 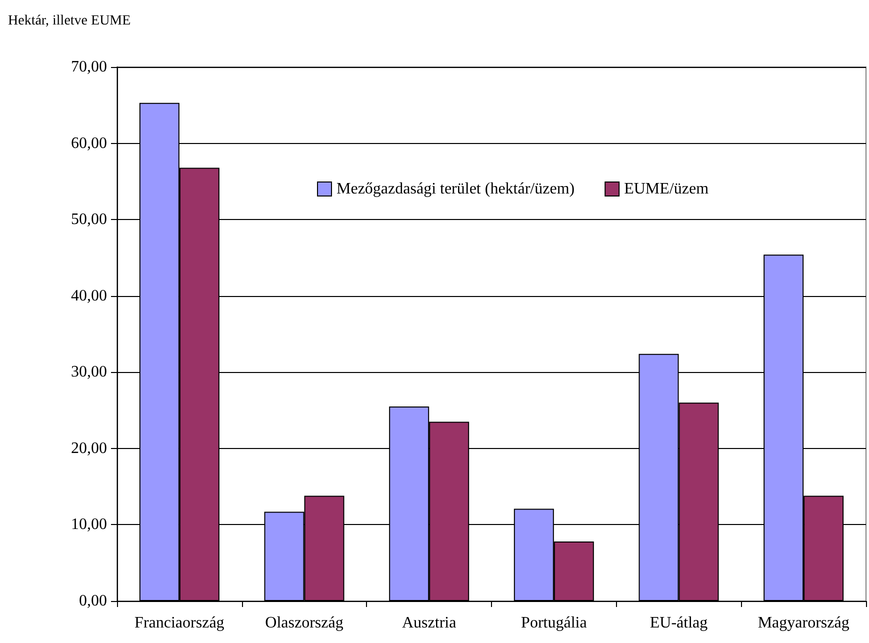 What do you see at coordinates (89, 448) in the screenshot?
I see `y-tick-label: 20,00` at bounding box center [89, 448].